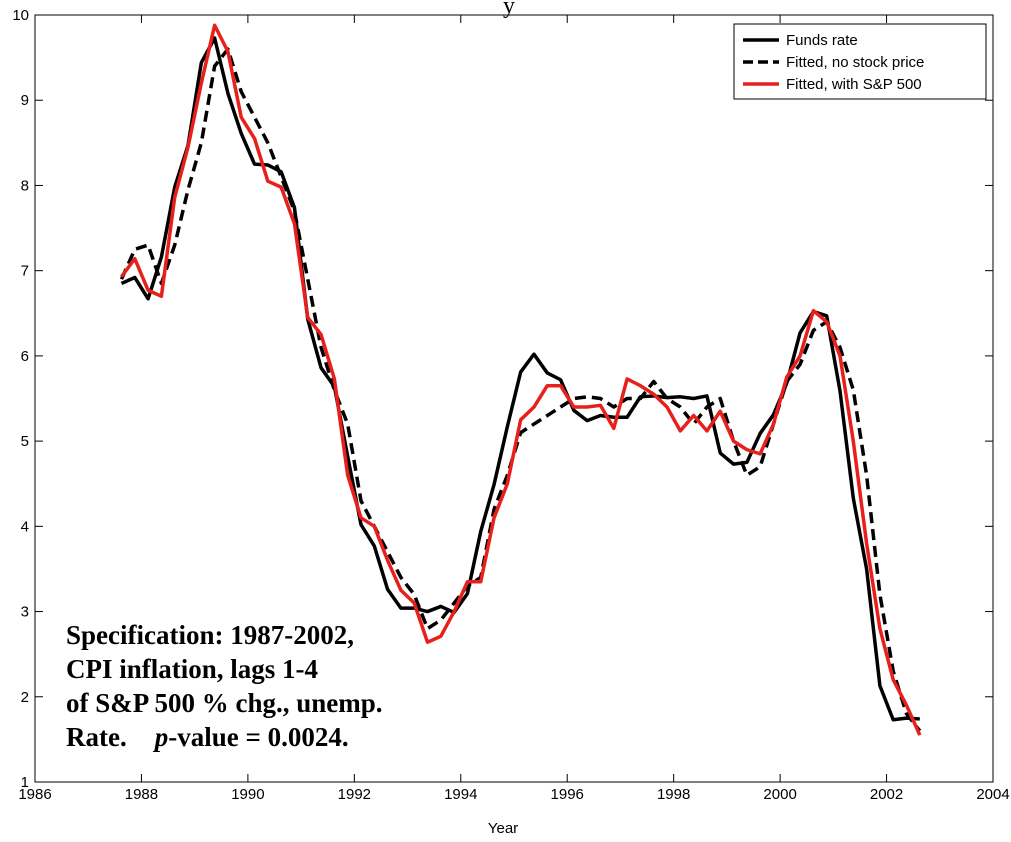 This screenshot has width=1011, height=842. Describe the element at coordinates (25, 356) in the screenshot. I see `y-tick-label: 6` at that location.